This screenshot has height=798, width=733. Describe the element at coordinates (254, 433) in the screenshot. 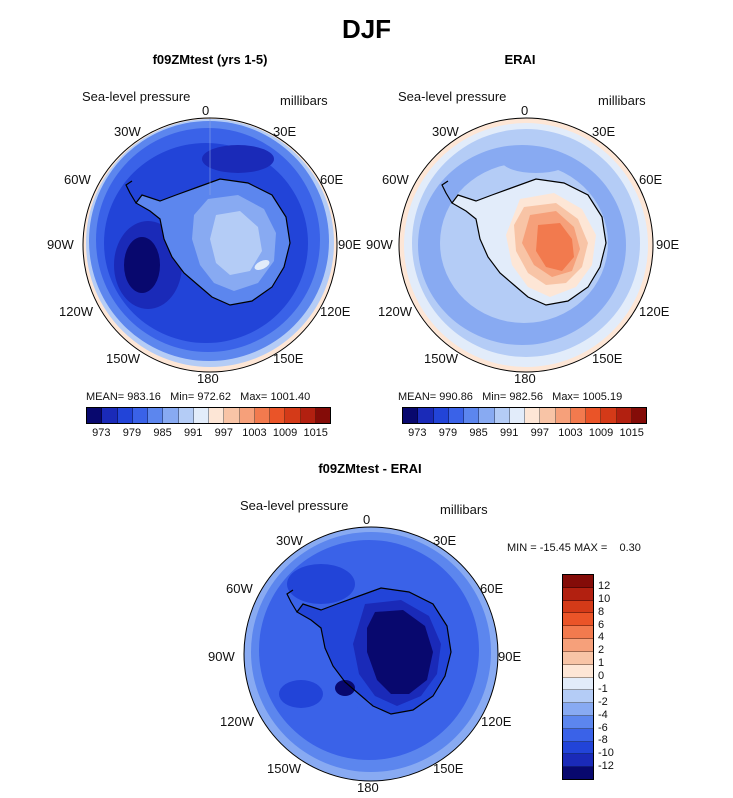

I see `p1-colorbar-tick-label: 1003` at that location.